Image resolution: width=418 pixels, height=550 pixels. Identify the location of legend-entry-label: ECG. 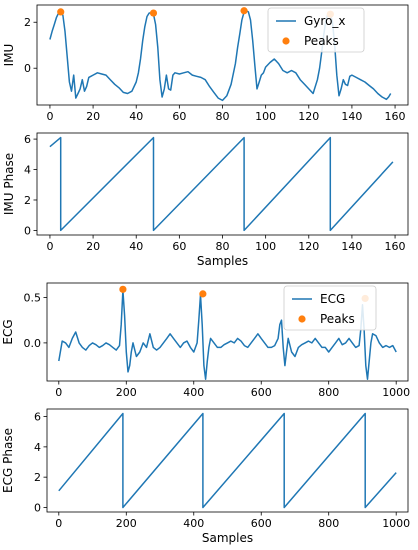
(332, 299).